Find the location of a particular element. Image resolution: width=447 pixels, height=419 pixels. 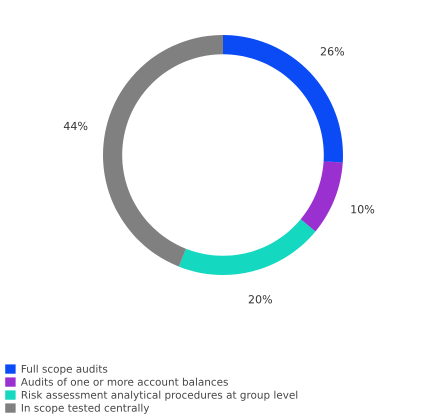

data-label: 26% is located at coordinates (332, 51).